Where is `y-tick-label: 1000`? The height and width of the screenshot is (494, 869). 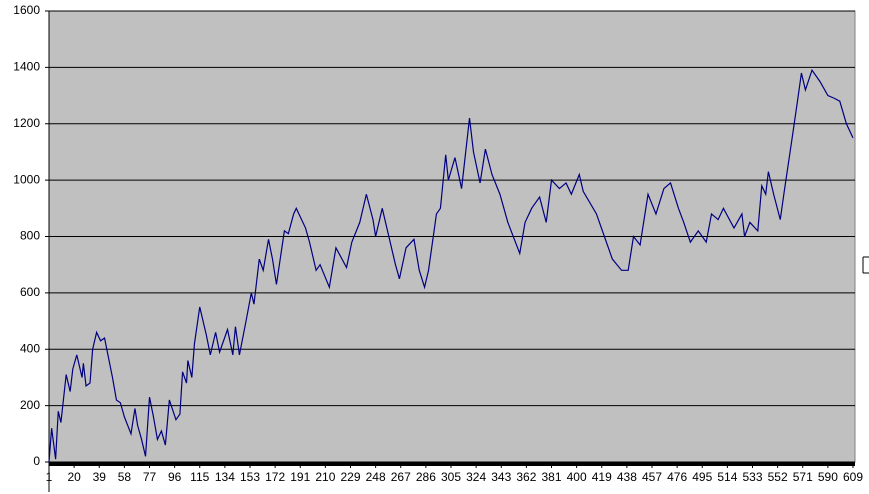 y-tick-label: 1000 is located at coordinates (26, 179).